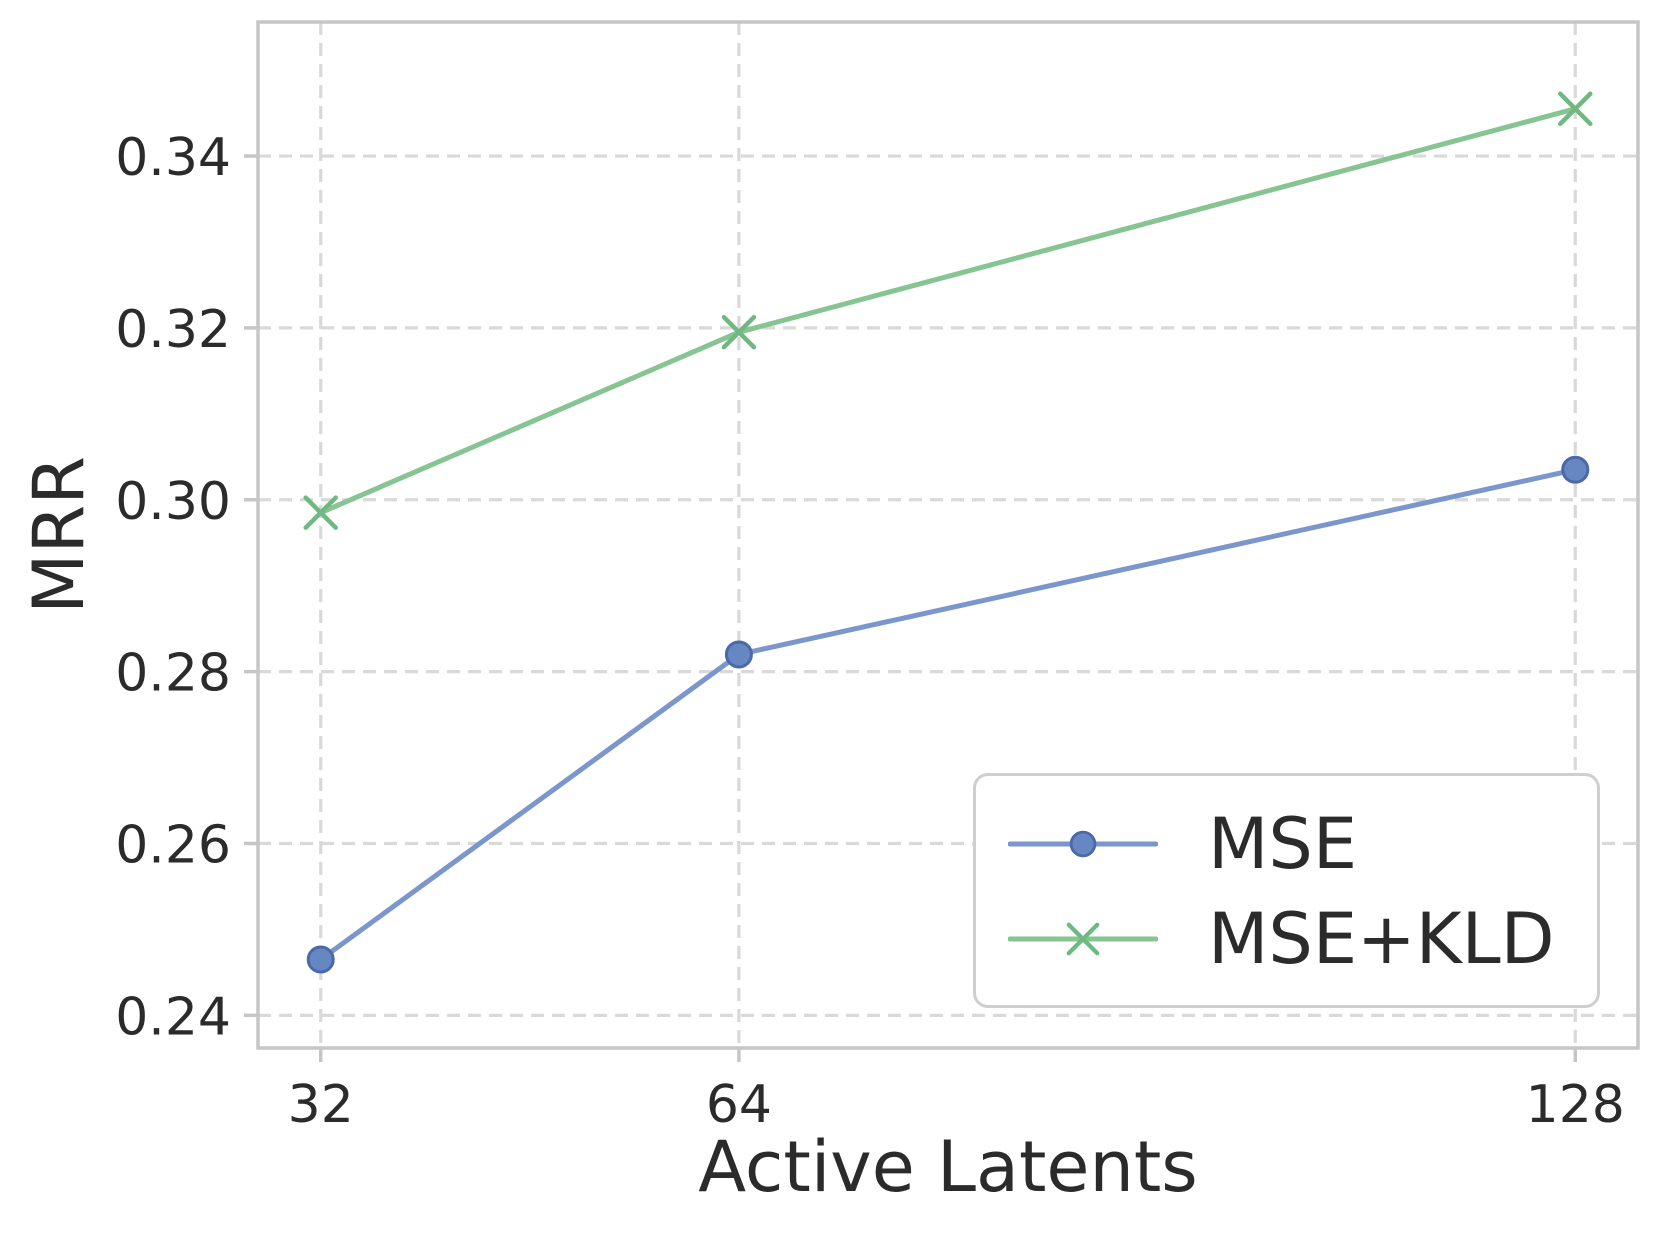 This screenshot has width=1659, height=1238. Describe the element at coordinates (321, 1105) in the screenshot. I see `x-tick-label-32: 32` at that location.